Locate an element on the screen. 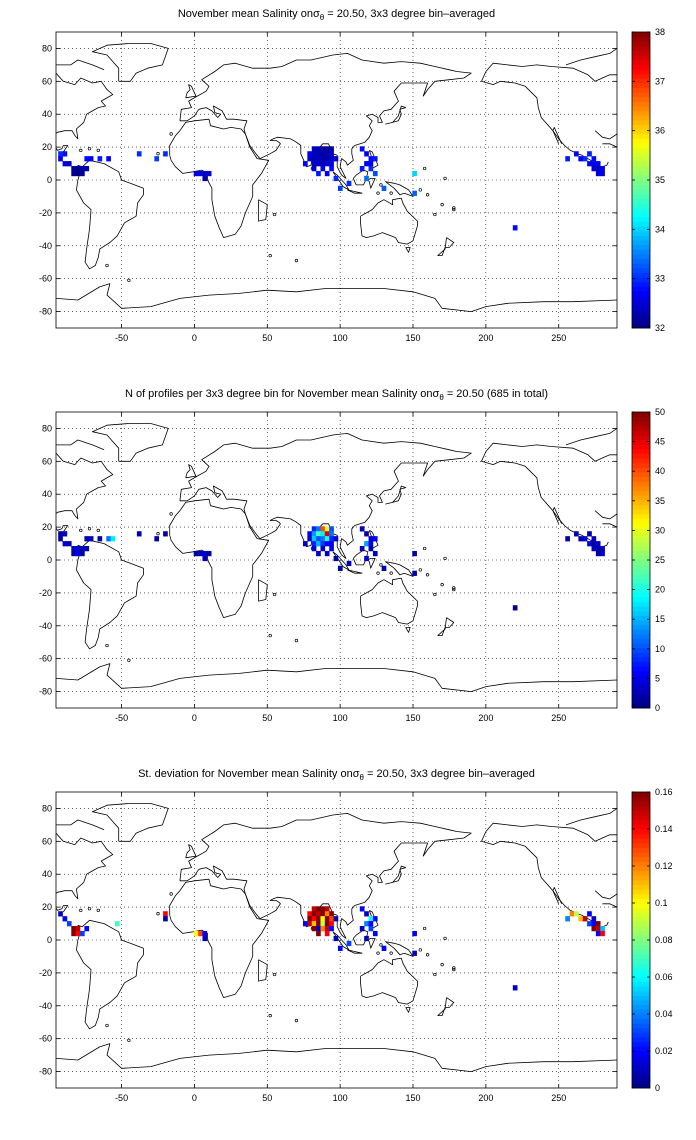  colorbar-2: 0 0.02 0.04 0.06 0.08 0.1 0.12 0.14 0.16 is located at coordinates (652, 940).